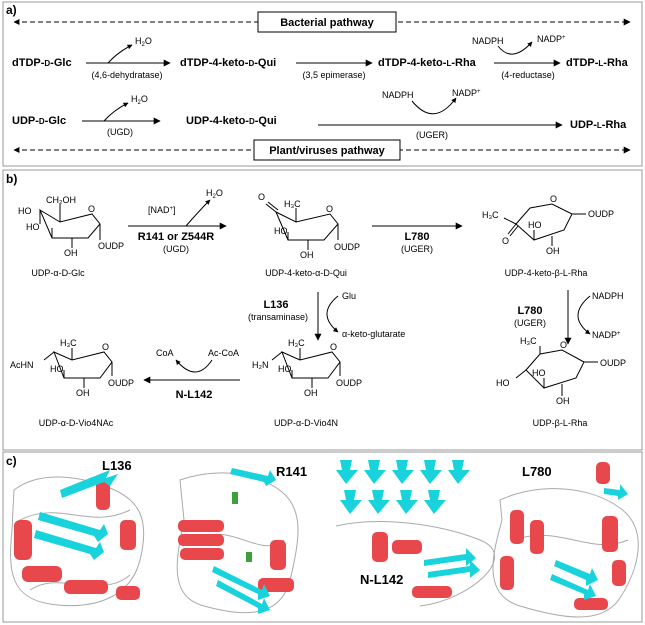 Image resolution: width=645 pixels, height=625 pixels. What do you see at coordinates (560, 423) in the screenshot?
I see `name-udp-rha: UDP-β-L-Rha` at bounding box center [560, 423].